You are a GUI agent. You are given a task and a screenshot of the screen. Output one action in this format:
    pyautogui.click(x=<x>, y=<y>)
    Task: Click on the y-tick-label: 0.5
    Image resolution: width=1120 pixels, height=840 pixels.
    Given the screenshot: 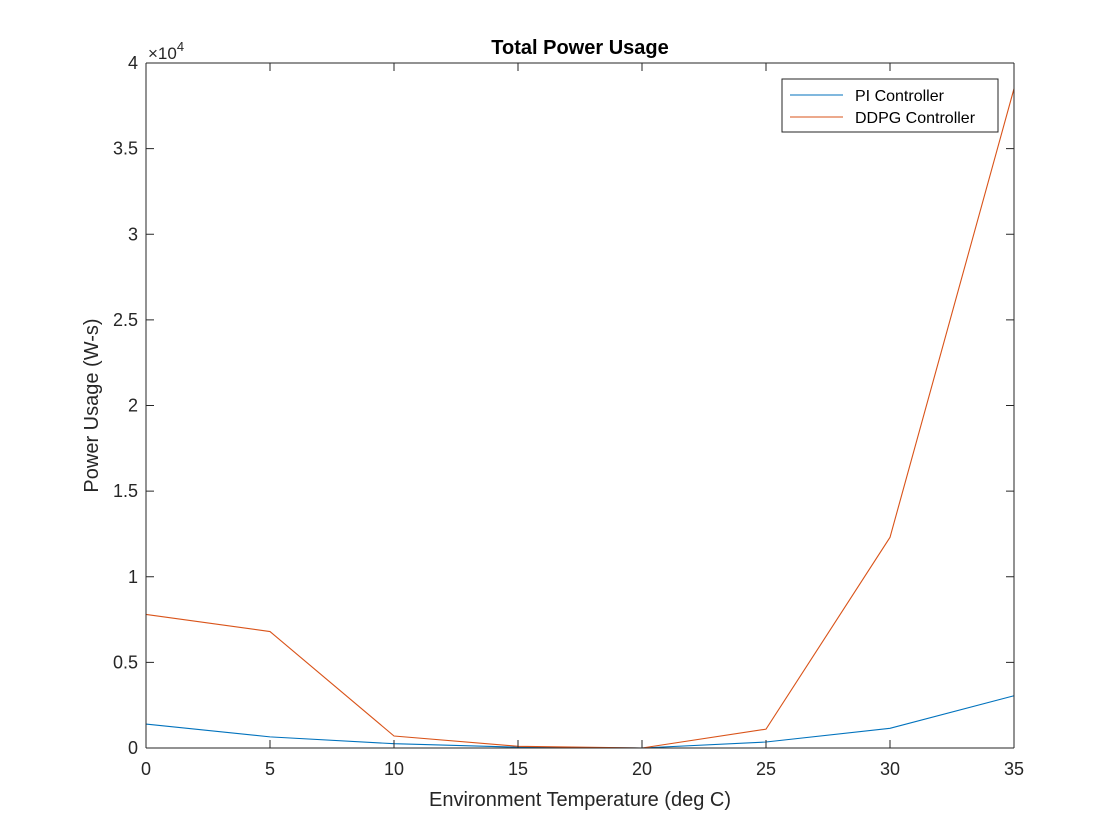 What is the action you would take?
    pyautogui.click(x=125, y=662)
    